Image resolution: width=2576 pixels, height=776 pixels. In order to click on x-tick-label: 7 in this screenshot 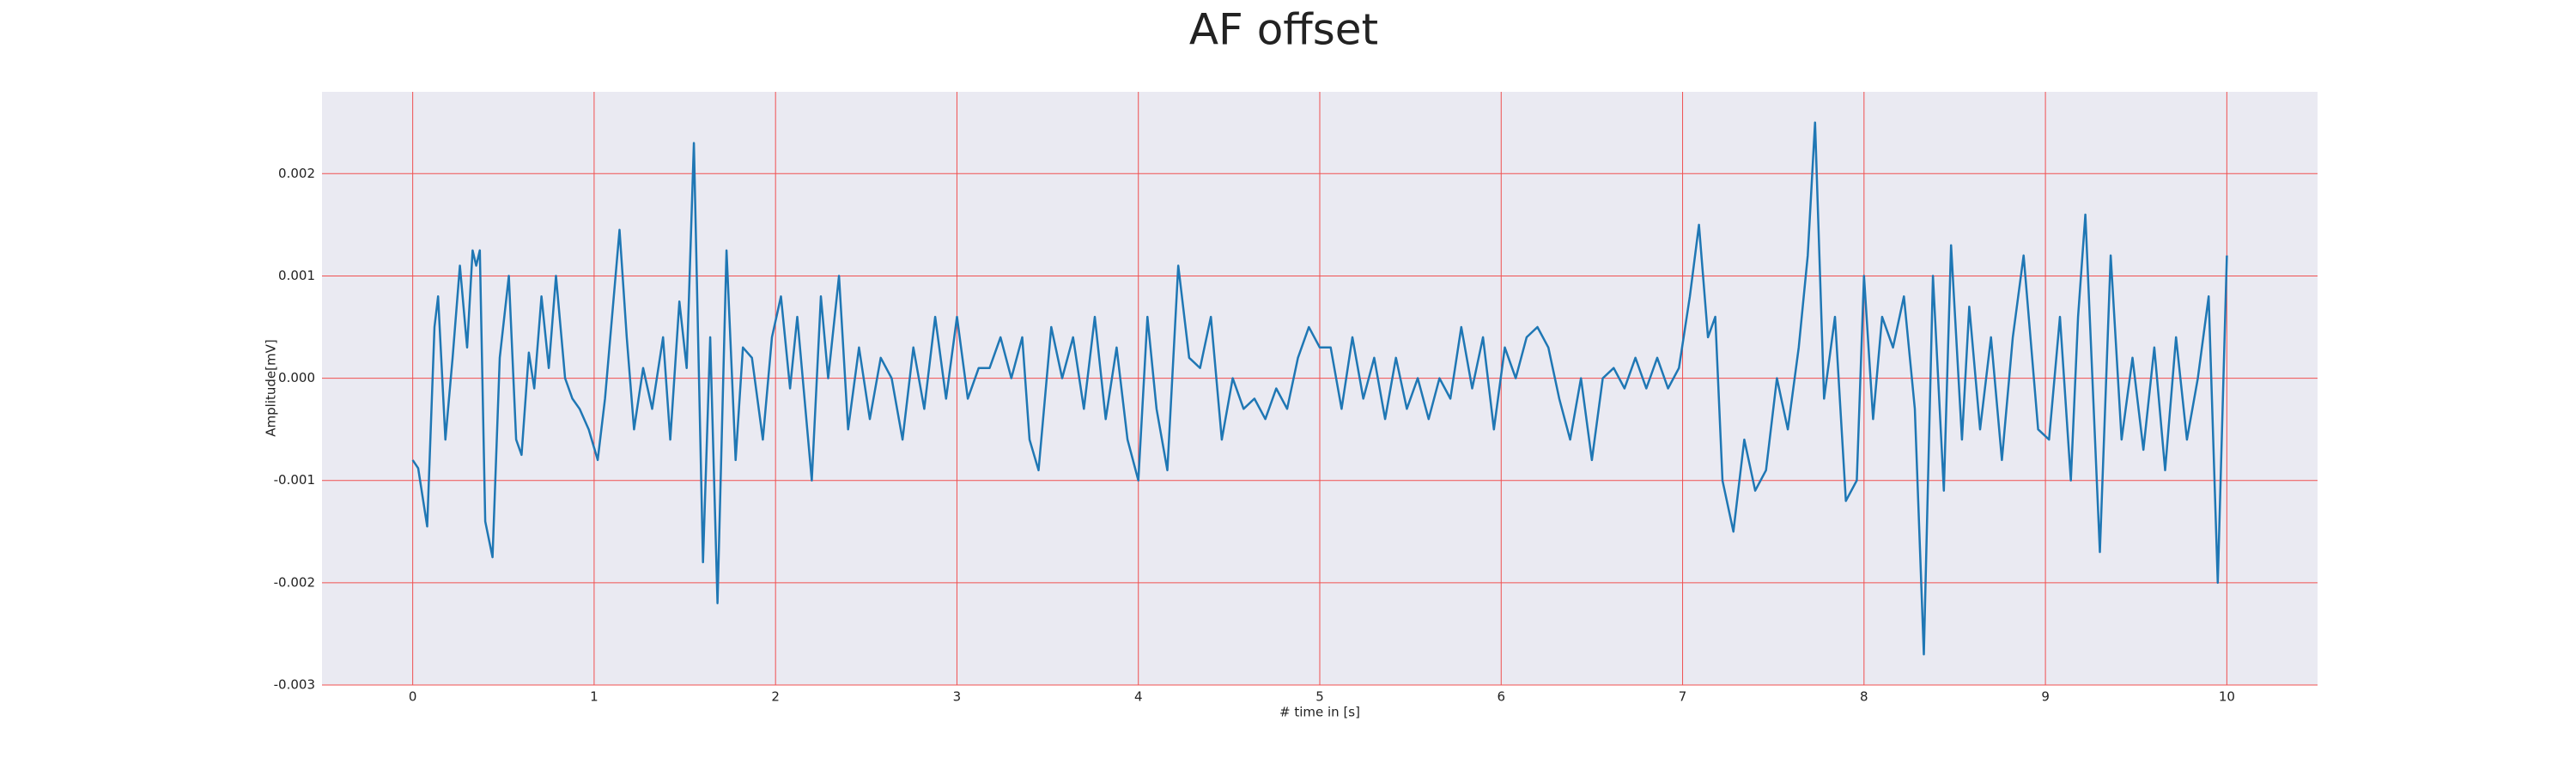, I will do `click(1683, 697)`.